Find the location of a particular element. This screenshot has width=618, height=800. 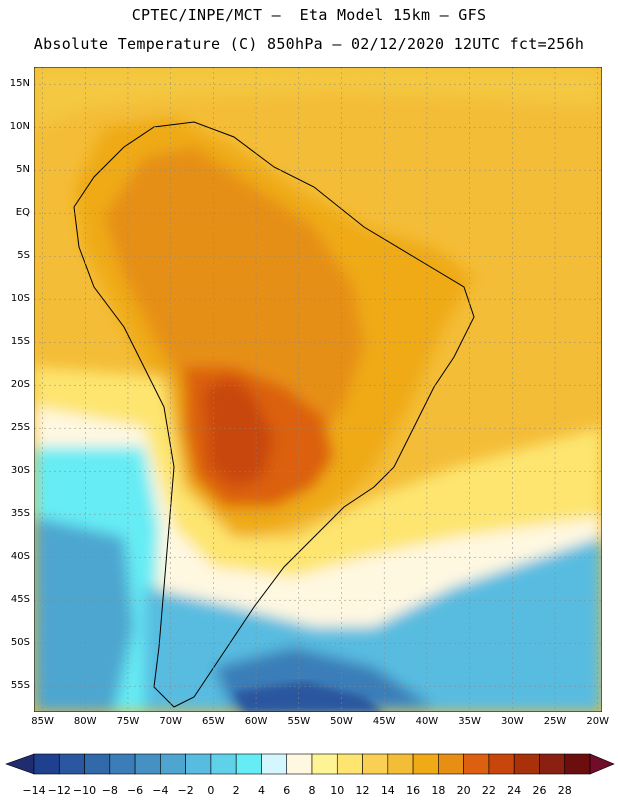

lat-tick-label: 25S is located at coordinates (20, 428).